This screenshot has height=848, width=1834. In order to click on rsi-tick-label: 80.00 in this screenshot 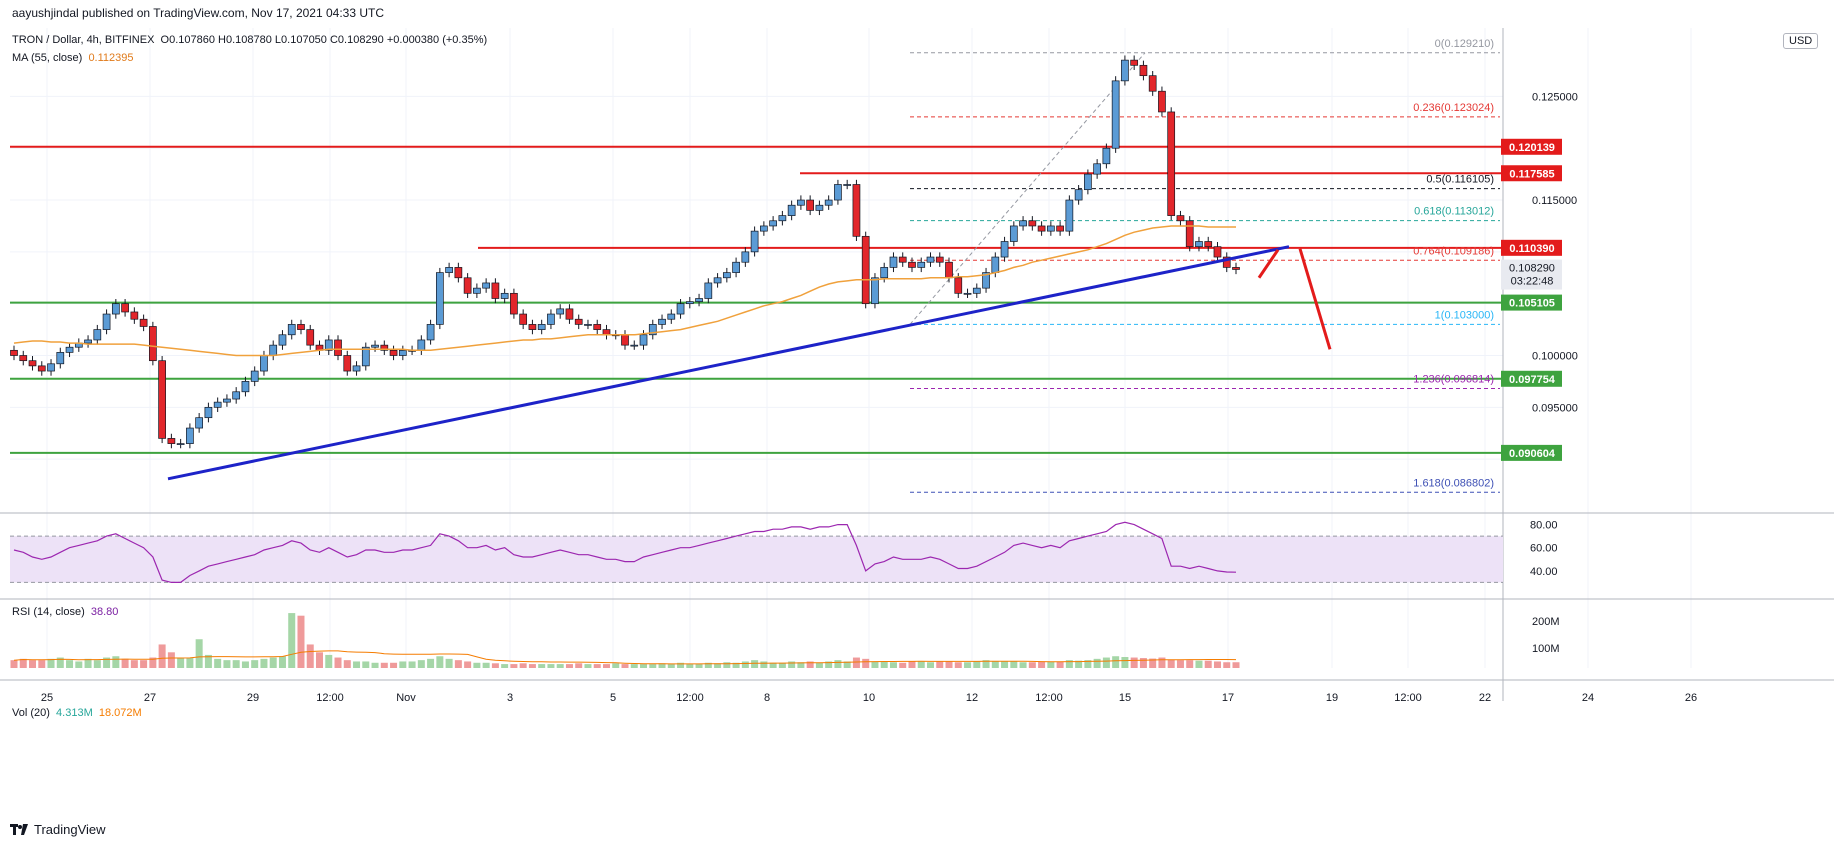, I will do `click(1544, 526)`.